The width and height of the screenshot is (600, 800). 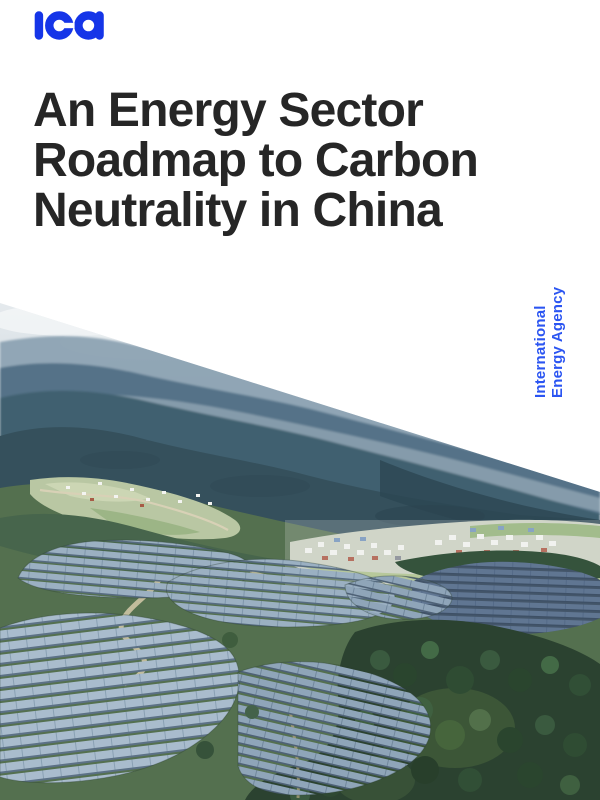 What do you see at coordinates (135, 508) in the screenshot?
I see `photo-left-valley` at bounding box center [135, 508].